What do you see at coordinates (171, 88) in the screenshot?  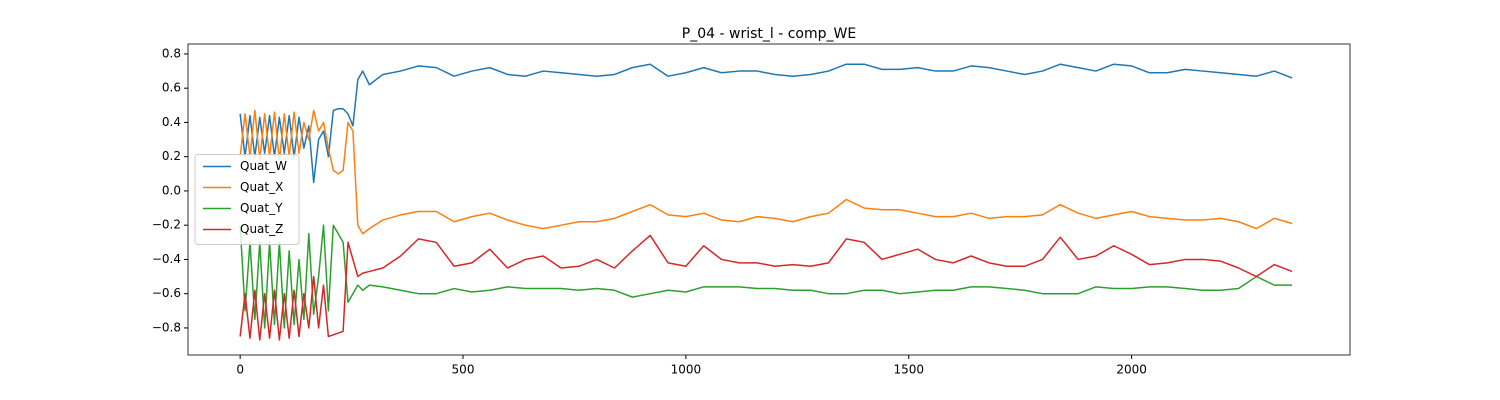 I see `y-tick-label: 0.6` at bounding box center [171, 88].